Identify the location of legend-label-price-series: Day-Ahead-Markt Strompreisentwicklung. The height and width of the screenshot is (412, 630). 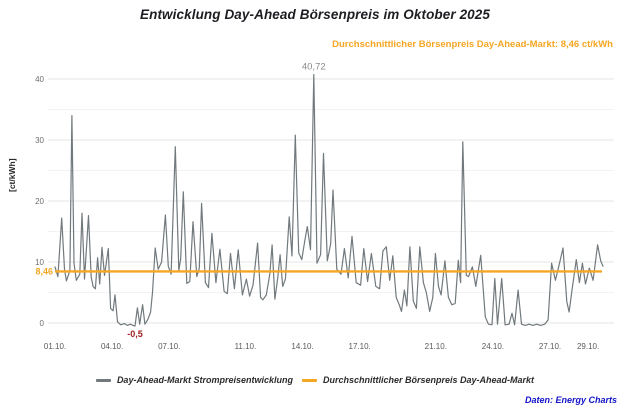
(204, 380).